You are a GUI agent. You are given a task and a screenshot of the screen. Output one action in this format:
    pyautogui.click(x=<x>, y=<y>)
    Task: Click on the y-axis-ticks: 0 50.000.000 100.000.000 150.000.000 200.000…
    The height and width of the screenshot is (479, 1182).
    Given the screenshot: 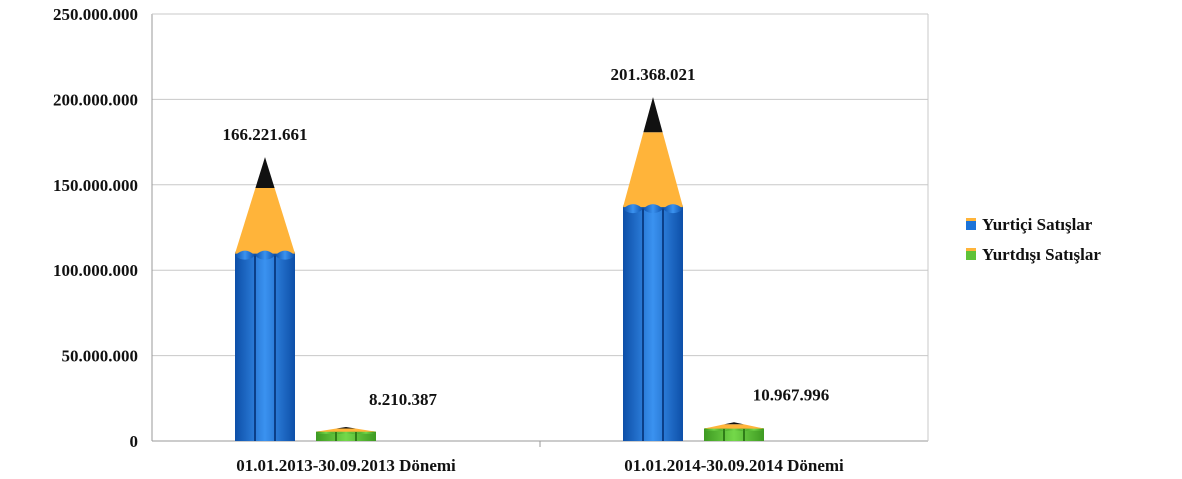 What is the action you would take?
    pyautogui.click(x=95, y=228)
    